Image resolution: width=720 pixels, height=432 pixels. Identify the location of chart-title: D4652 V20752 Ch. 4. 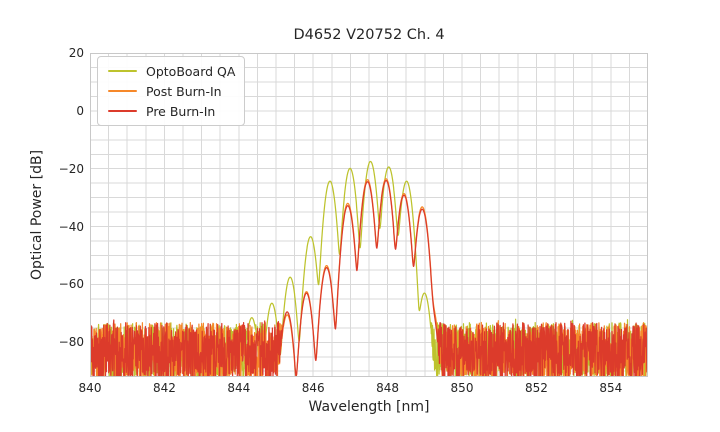
(369, 35).